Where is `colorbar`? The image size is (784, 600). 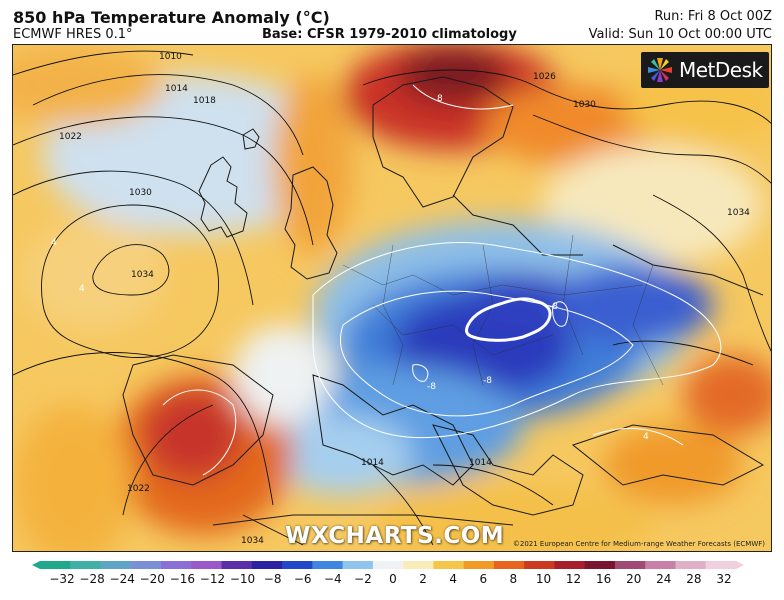
colorbar is located at coordinates (388, 565).